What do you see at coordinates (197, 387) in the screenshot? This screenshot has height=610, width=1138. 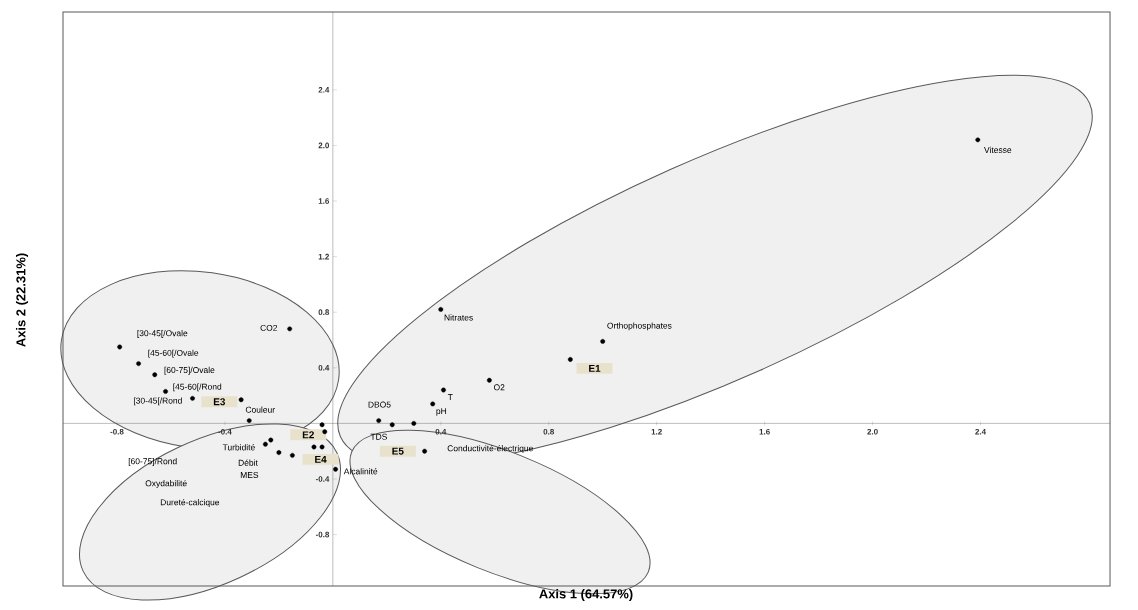 I see `annotation: [45-60[/Rond` at bounding box center [197, 387].